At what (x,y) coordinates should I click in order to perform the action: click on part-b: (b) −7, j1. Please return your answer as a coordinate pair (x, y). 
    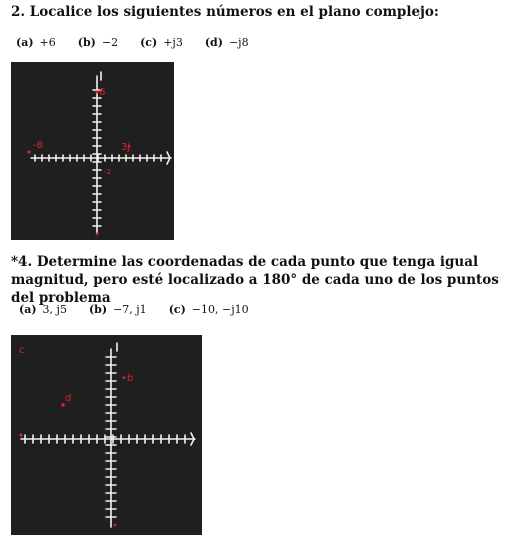
    Looking at the image, I should click on (118, 309).